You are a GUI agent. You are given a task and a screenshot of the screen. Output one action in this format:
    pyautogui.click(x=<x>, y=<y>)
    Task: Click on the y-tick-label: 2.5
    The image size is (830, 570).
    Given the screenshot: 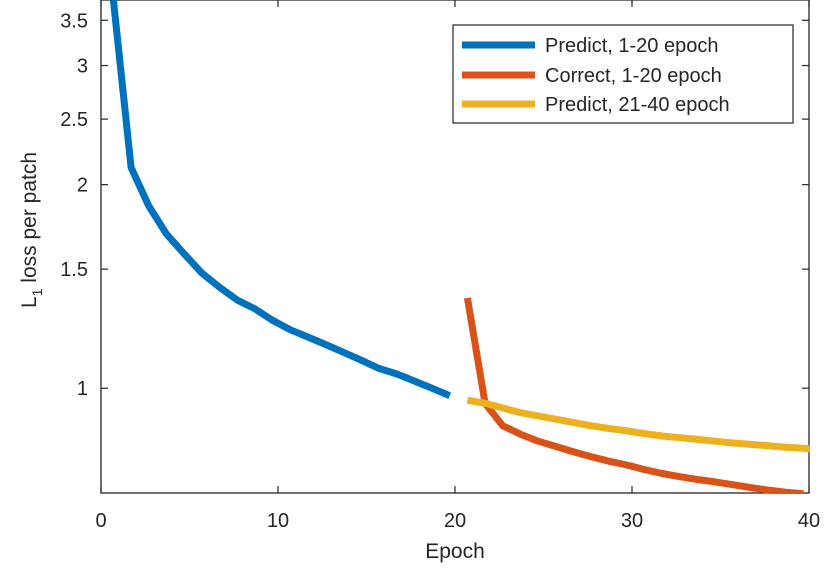 What is the action you would take?
    pyautogui.click(x=74, y=120)
    